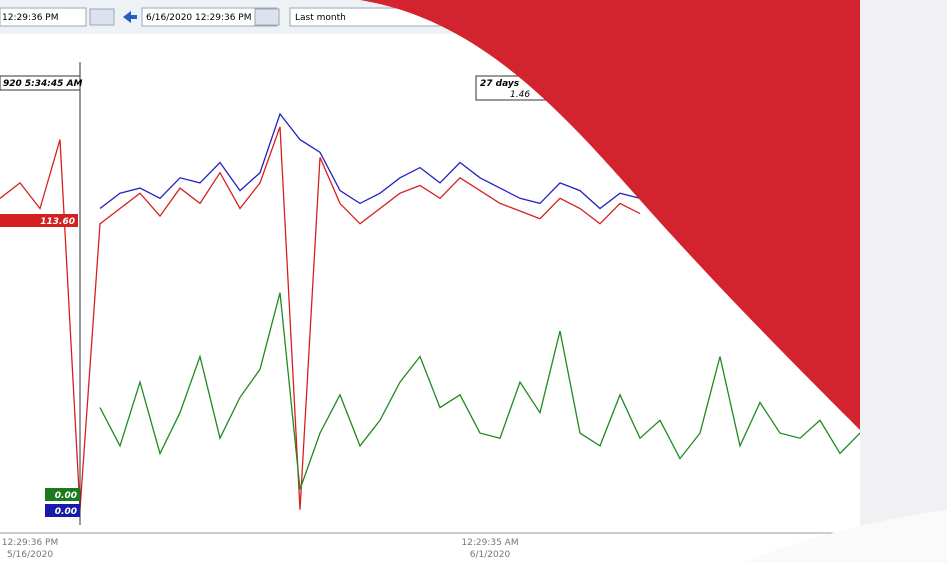 This screenshot has width=947, height=567. I want to click on x-tick-date: 5/16/2020, so click(30, 555).